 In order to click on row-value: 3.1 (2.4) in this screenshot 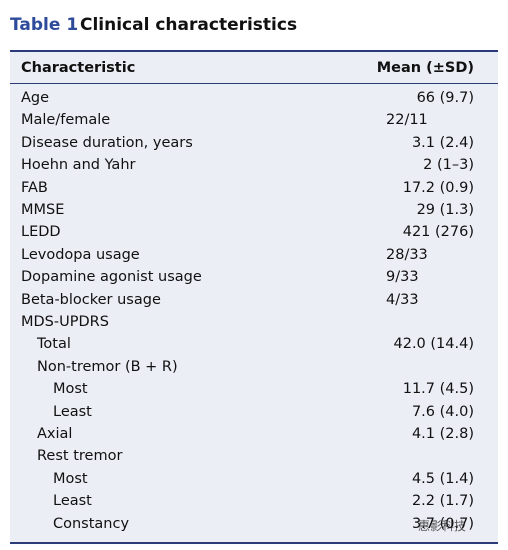, I will do `click(442, 142)`.